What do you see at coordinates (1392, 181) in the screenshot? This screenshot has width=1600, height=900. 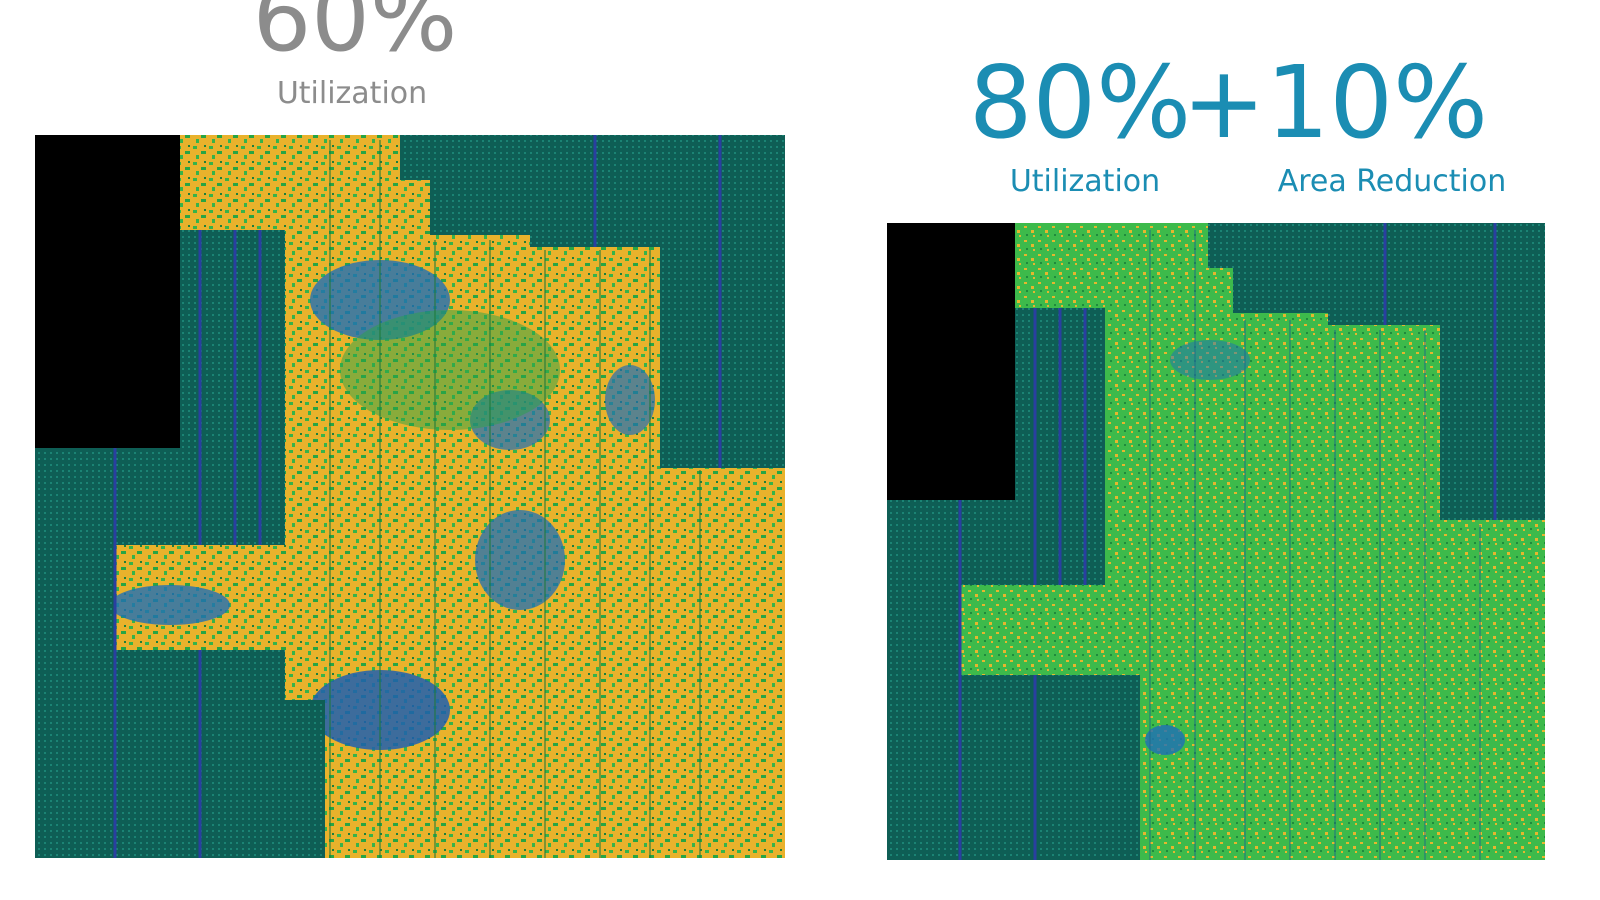 I see `metric-label: Area Reduction` at bounding box center [1392, 181].